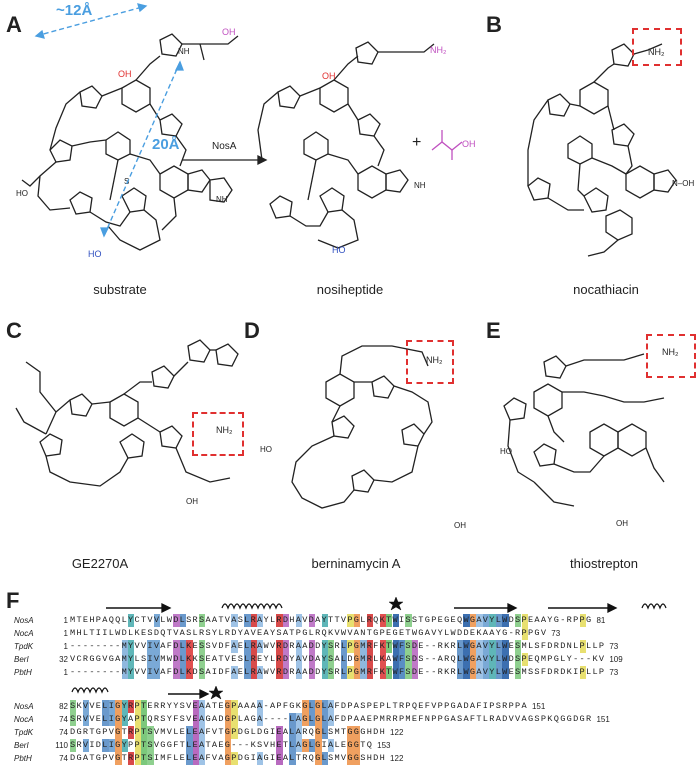  Describe the element at coordinates (447, 145) in the screenshot. I see `pyruvate-structure` at that location.